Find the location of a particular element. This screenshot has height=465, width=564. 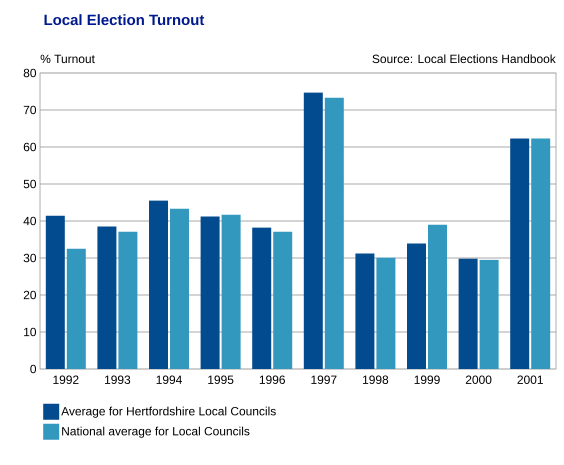

x-tick-label: 1993 is located at coordinates (117, 380).